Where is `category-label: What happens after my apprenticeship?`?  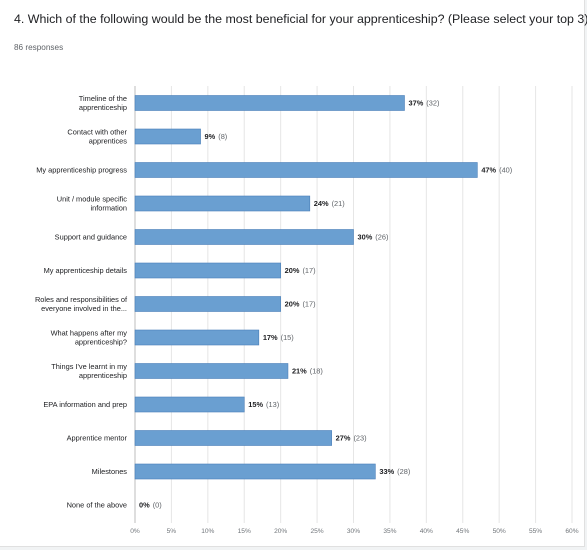 category-label: What happens after my apprenticeship? is located at coordinates (89, 338).